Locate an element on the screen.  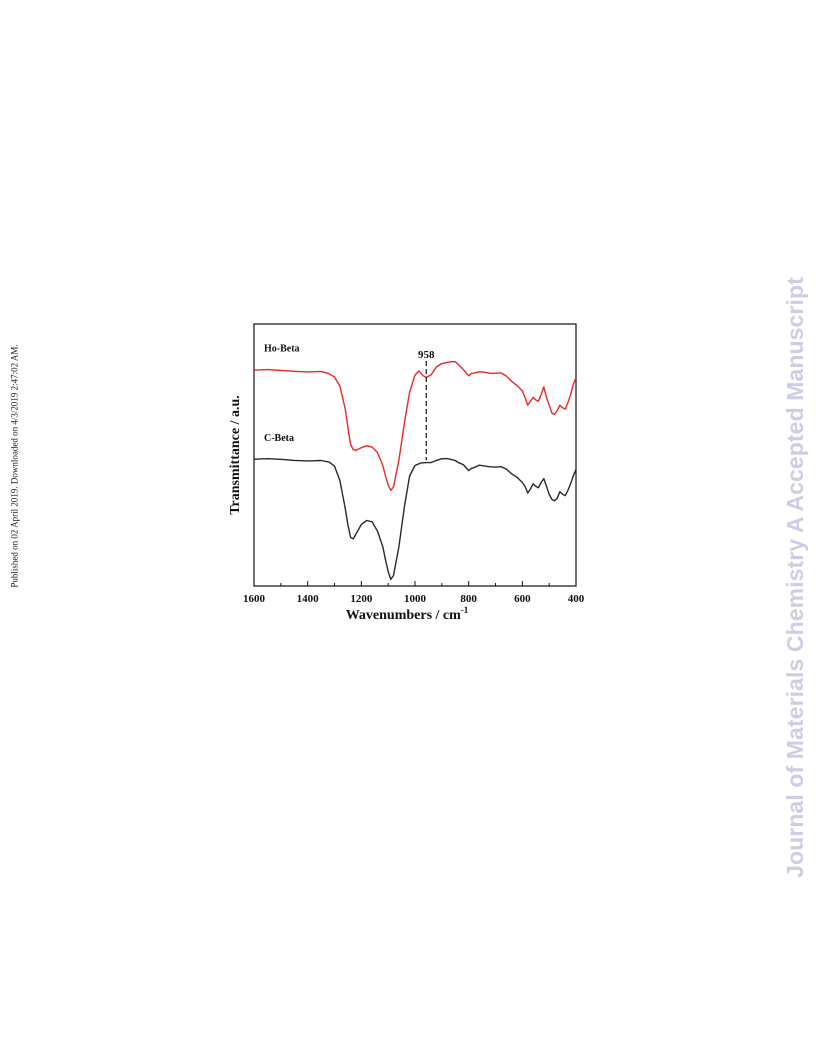
x-tick-label-800: 800 is located at coordinates (468, 599).